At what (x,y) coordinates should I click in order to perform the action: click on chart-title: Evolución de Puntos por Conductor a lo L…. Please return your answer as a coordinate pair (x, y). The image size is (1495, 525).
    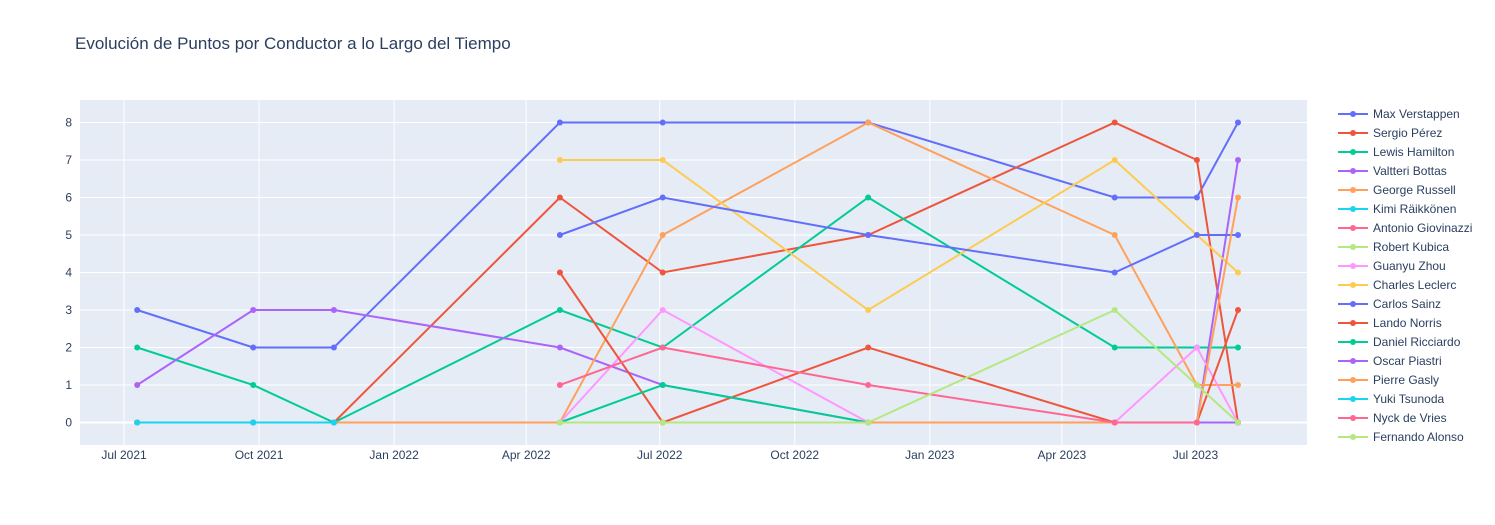
    Looking at the image, I should click on (293, 43).